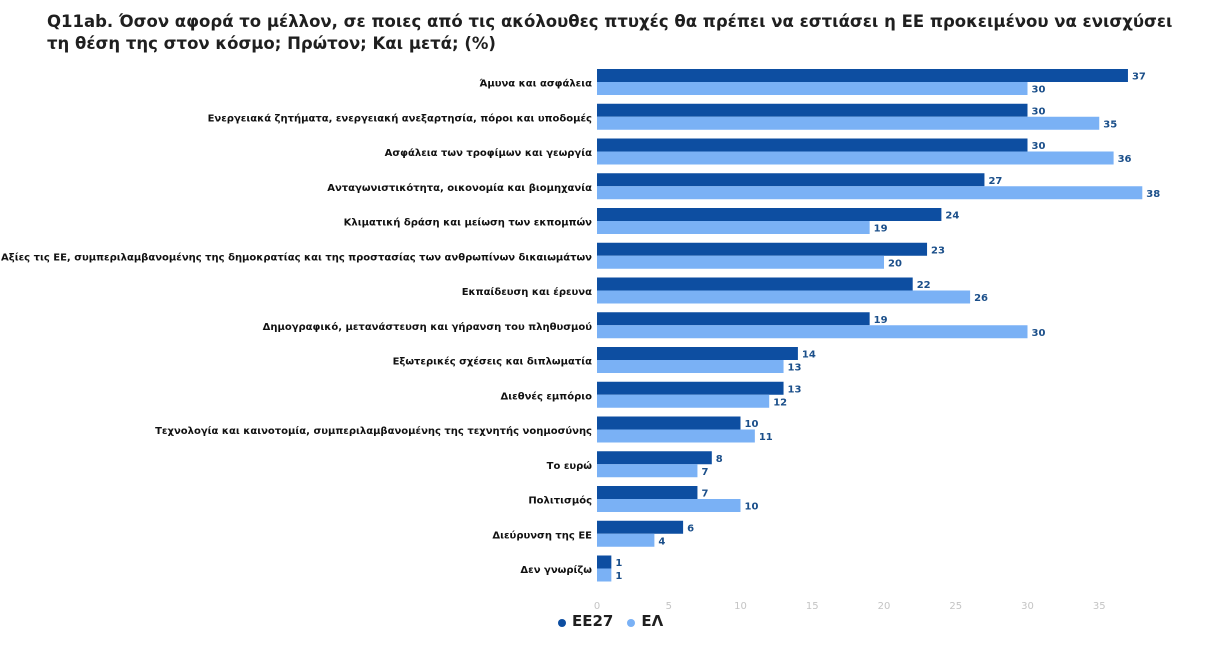  What do you see at coordinates (1027, 606) in the screenshot?
I see `x-tick-label: 30` at bounding box center [1027, 606].